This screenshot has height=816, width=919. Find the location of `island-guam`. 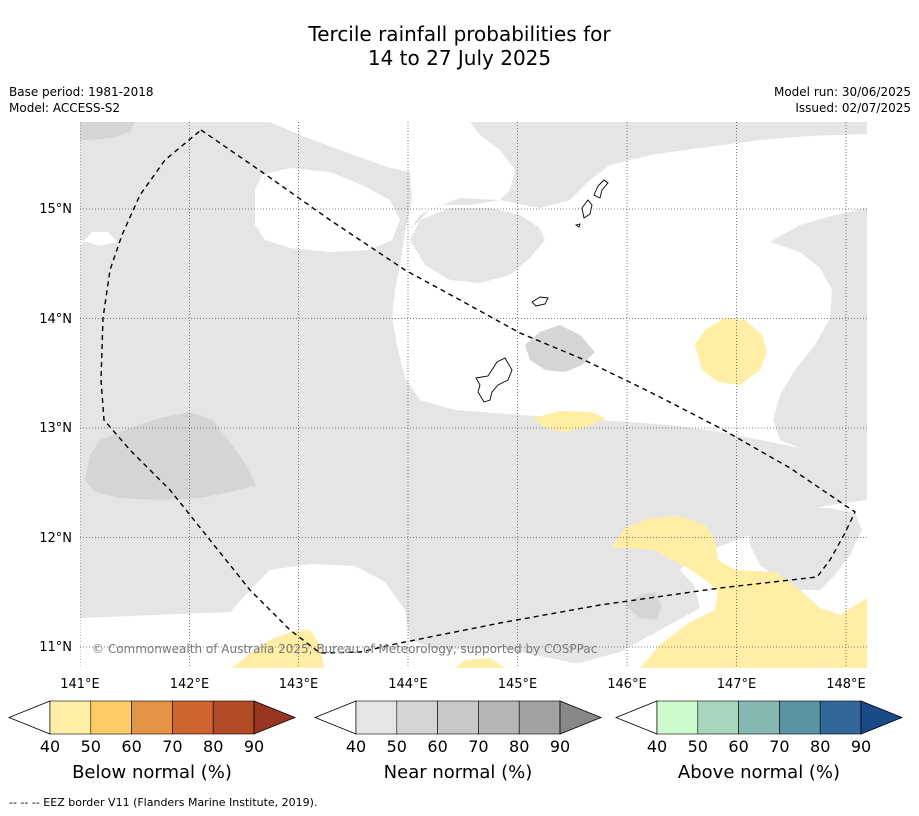

island-guam is located at coordinates (494, 380).